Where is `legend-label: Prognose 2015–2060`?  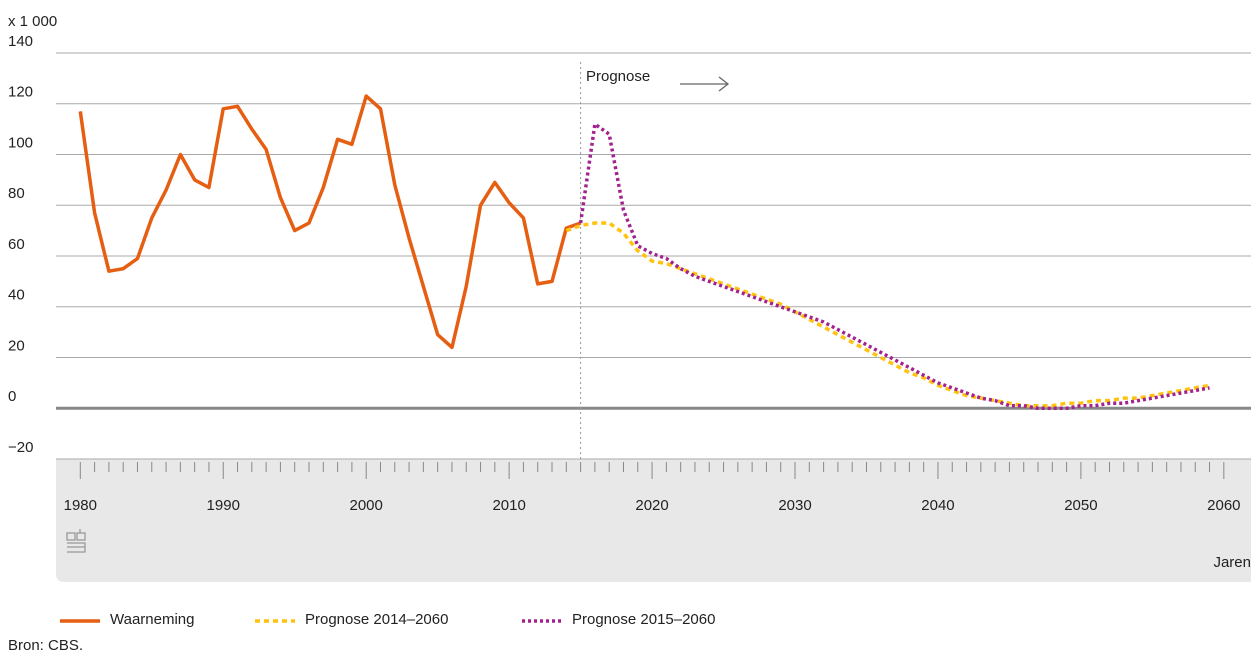 legend-label: Prognose 2015–2060 is located at coordinates (643, 619).